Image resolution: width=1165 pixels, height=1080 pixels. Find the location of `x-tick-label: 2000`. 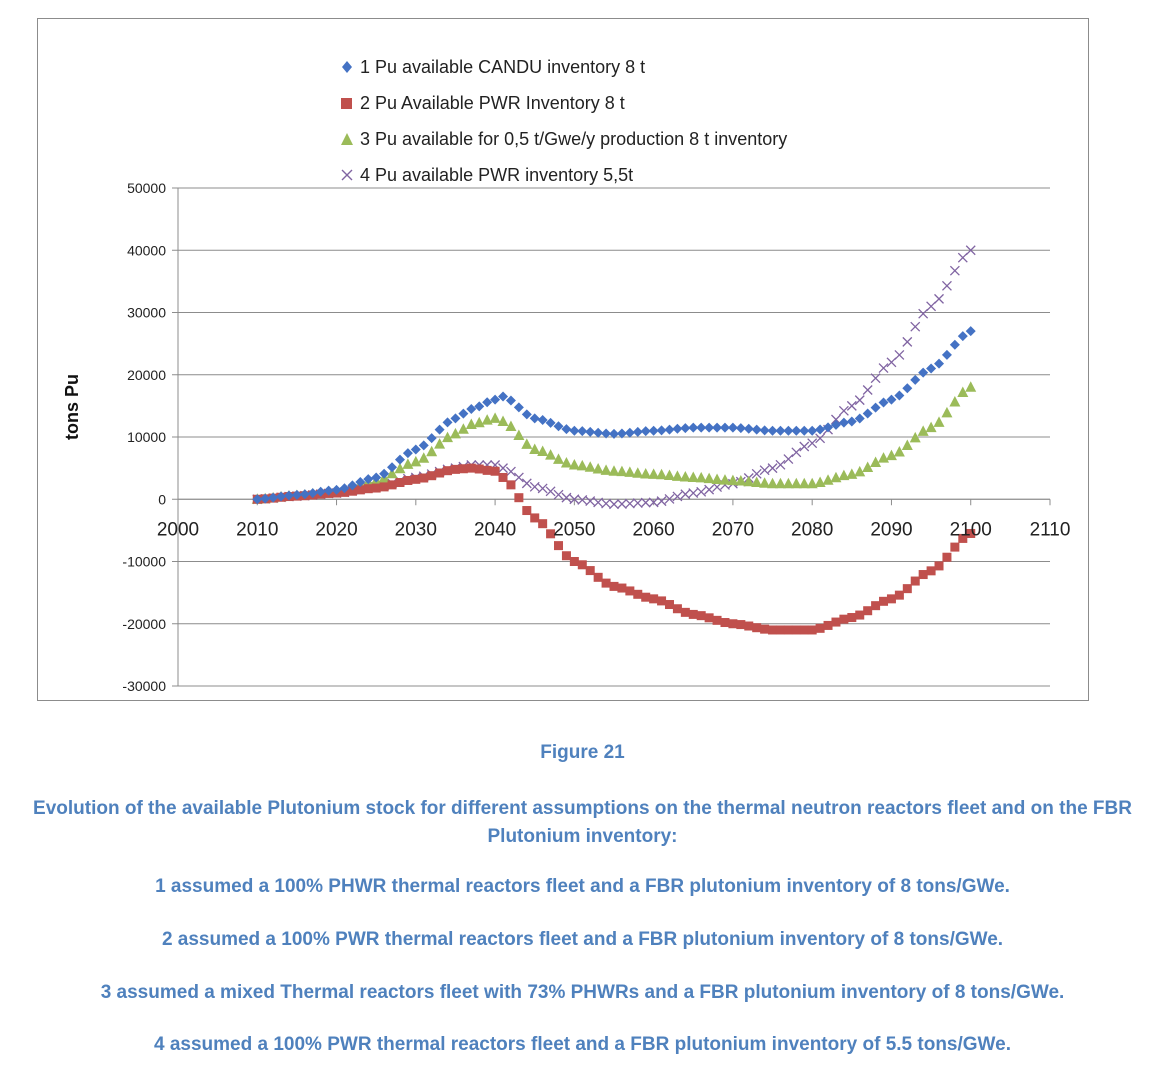

x-tick-label: 2000 is located at coordinates (178, 529).